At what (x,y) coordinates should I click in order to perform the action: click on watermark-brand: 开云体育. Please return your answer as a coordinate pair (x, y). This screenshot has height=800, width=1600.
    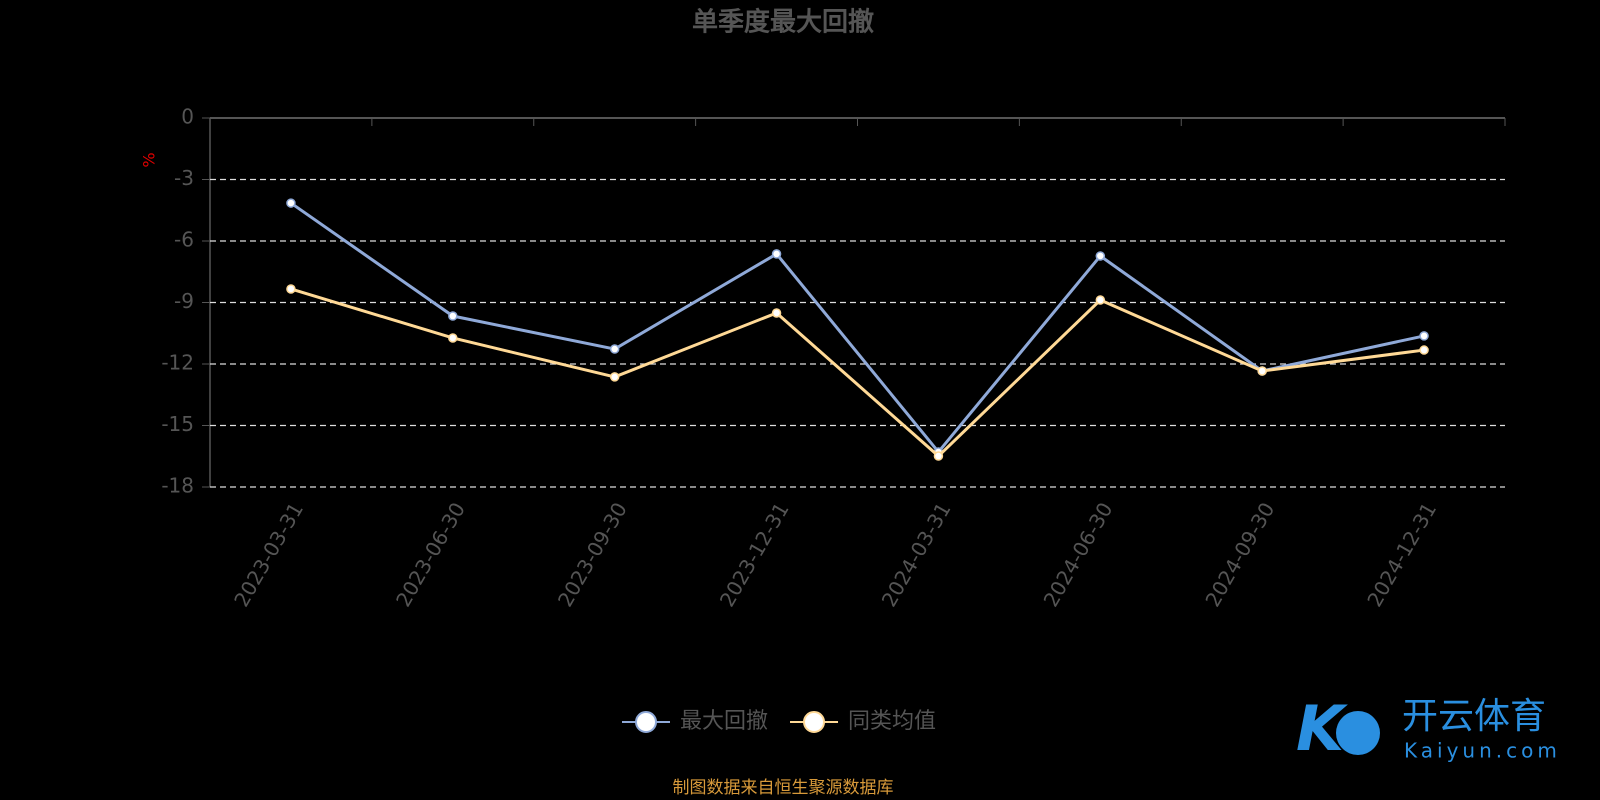
    Looking at the image, I should click on (1474, 716).